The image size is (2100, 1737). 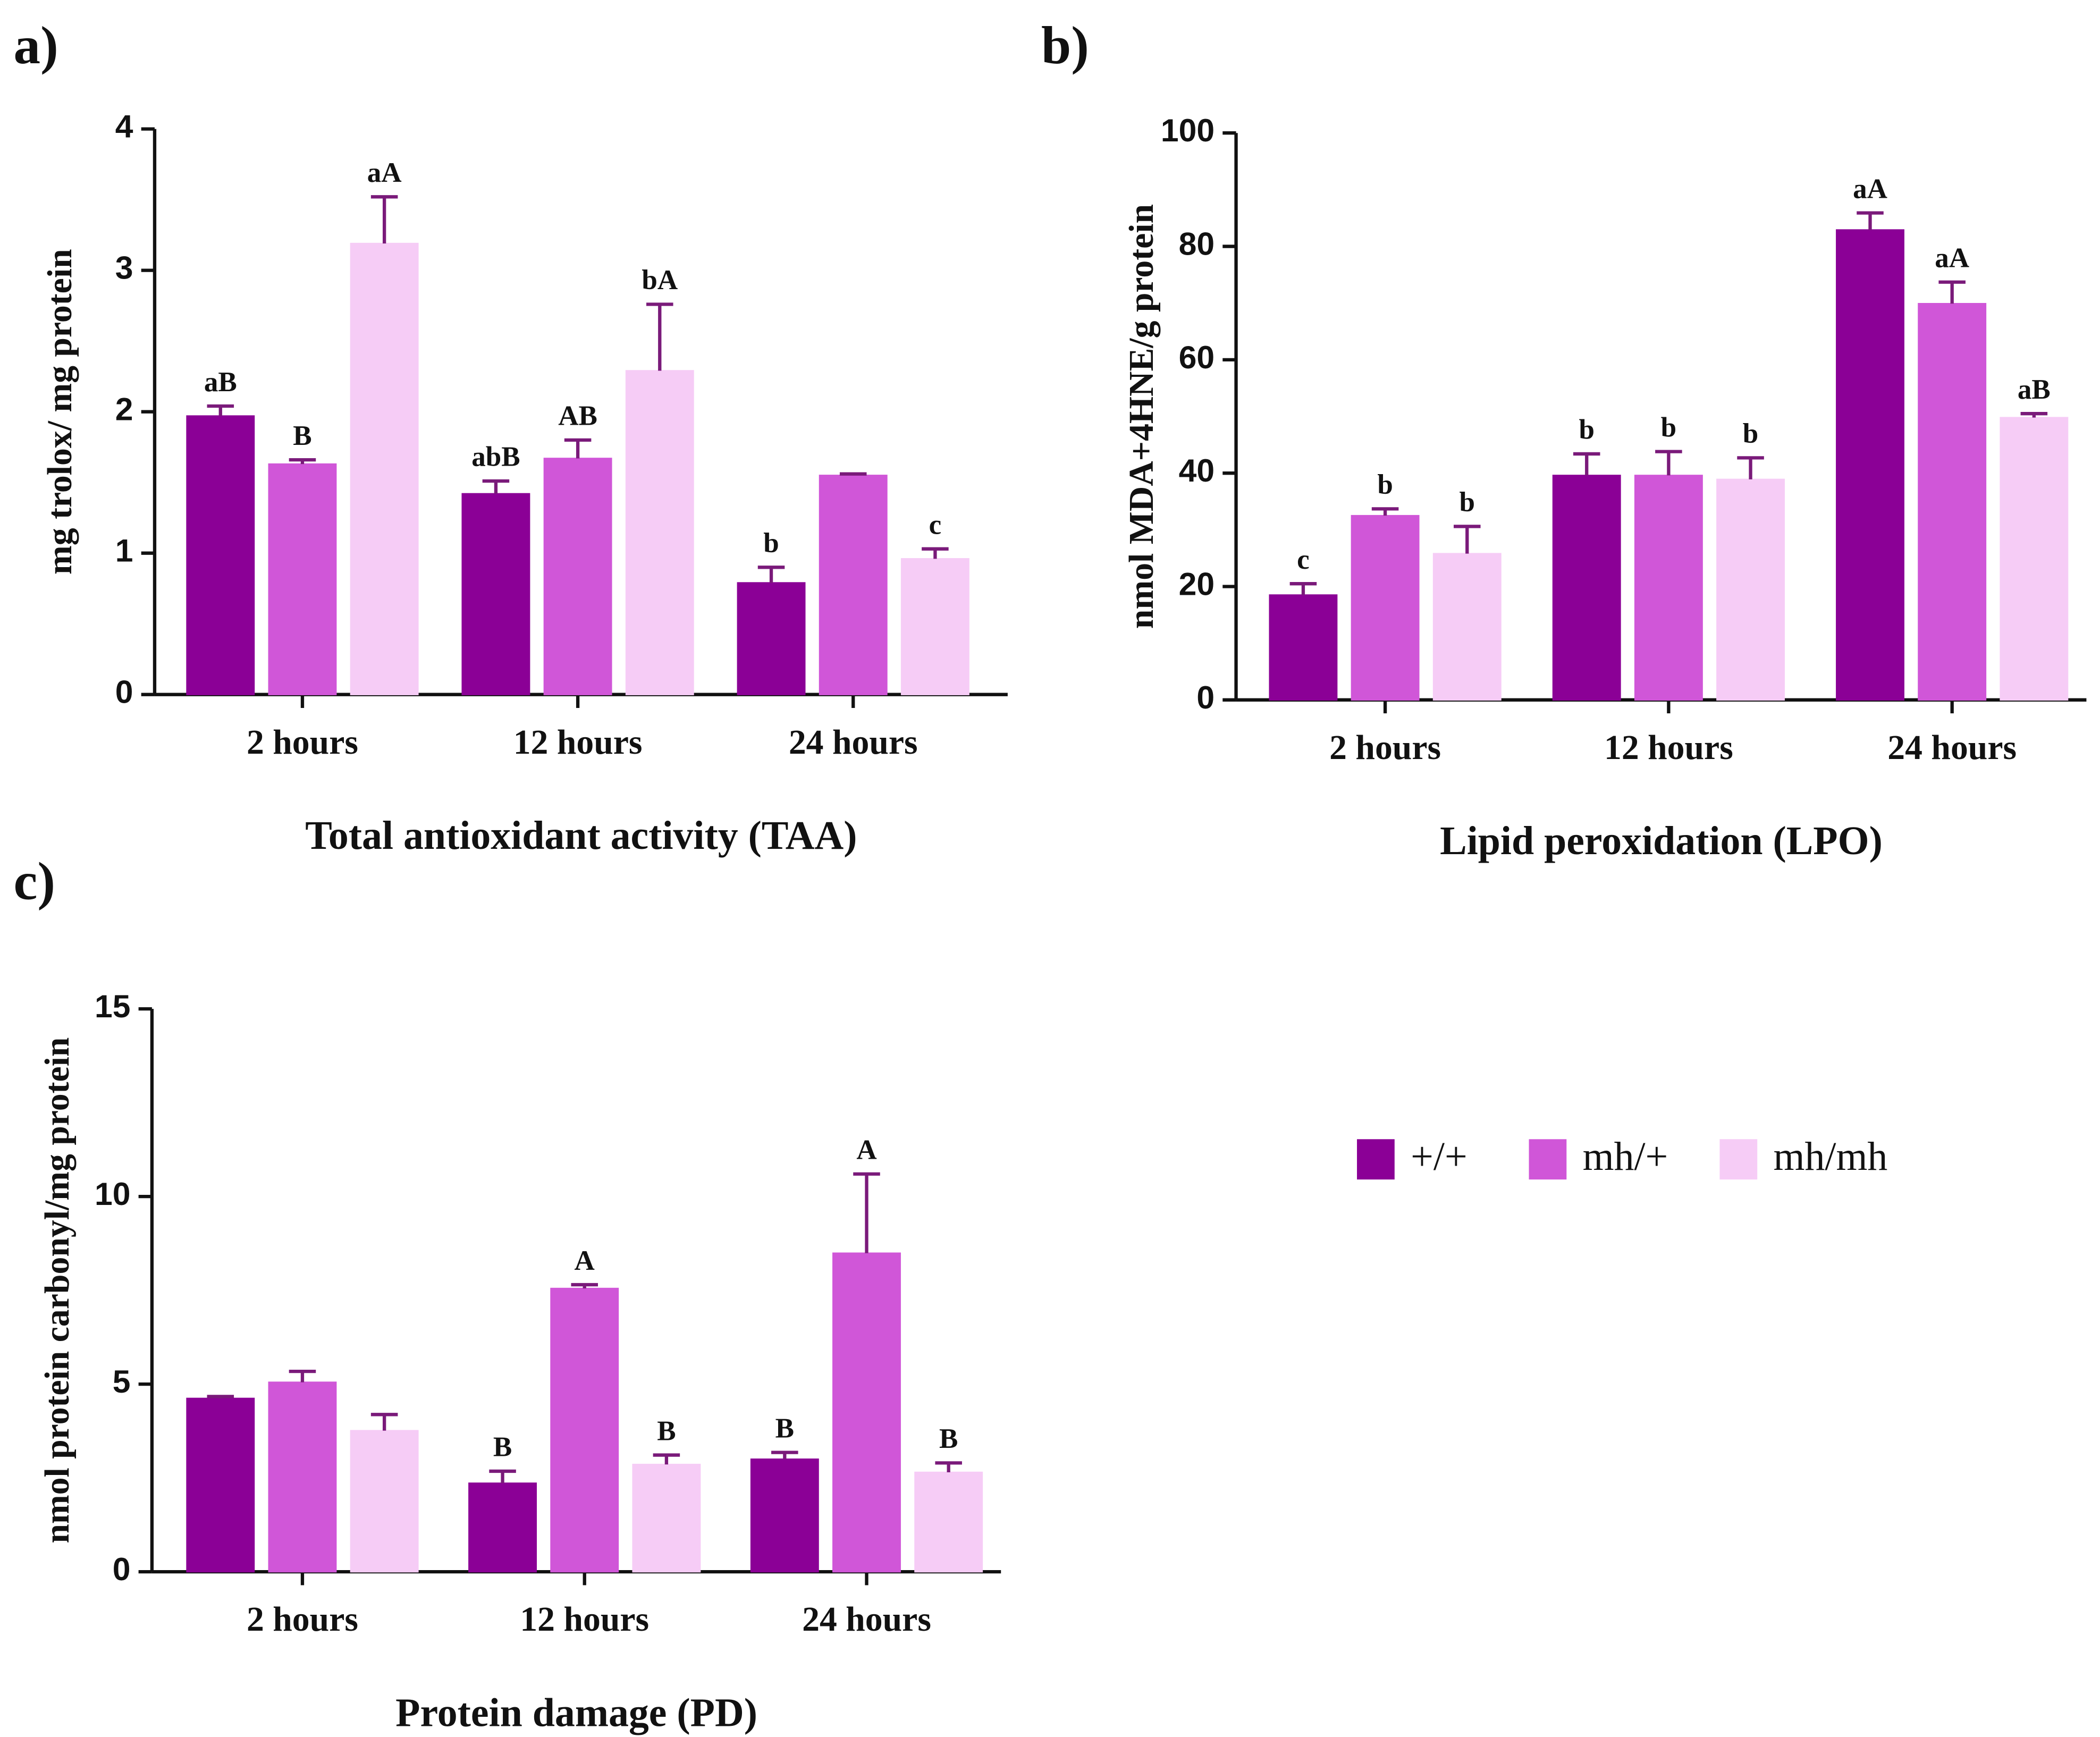 What do you see at coordinates (59, 412) in the screenshot?
I see `y-axis-label: mg trolox/ mg protein` at bounding box center [59, 412].